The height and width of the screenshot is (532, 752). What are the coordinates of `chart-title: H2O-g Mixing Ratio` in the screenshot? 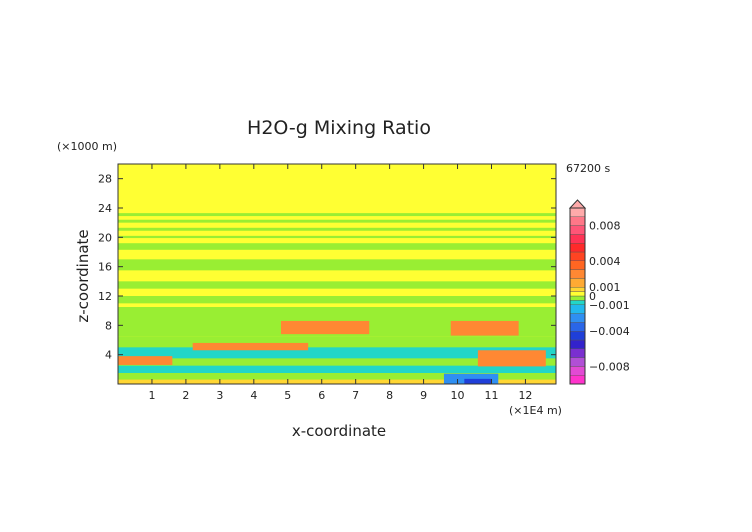 It's located at (339, 128).